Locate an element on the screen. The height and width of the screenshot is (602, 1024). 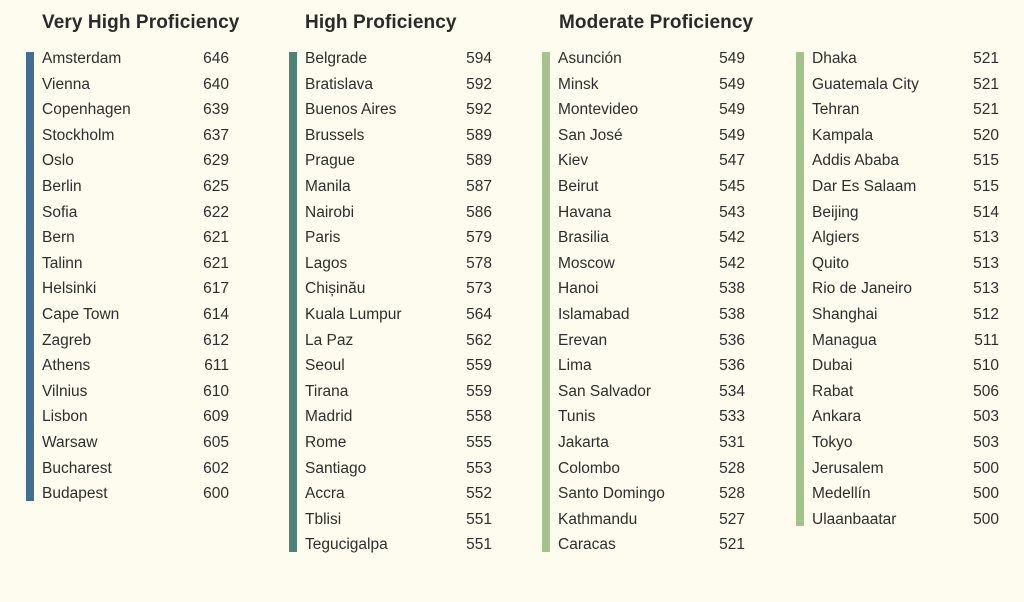
table-row: Buenos Aires 592 is located at coordinates (398, 110).